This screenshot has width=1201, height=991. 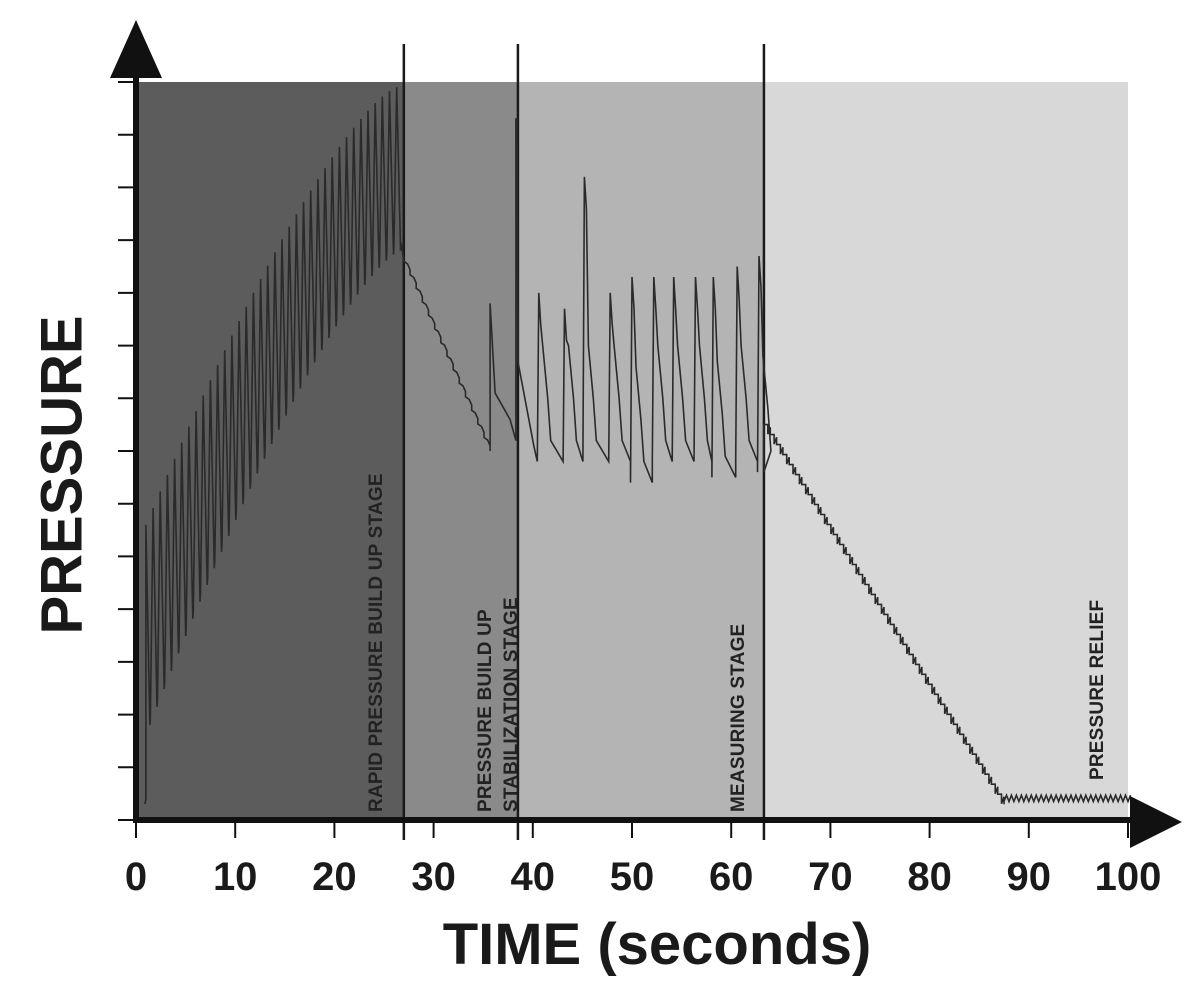 What do you see at coordinates (533, 877) in the screenshot?
I see `x-tick-label-40: 40` at bounding box center [533, 877].